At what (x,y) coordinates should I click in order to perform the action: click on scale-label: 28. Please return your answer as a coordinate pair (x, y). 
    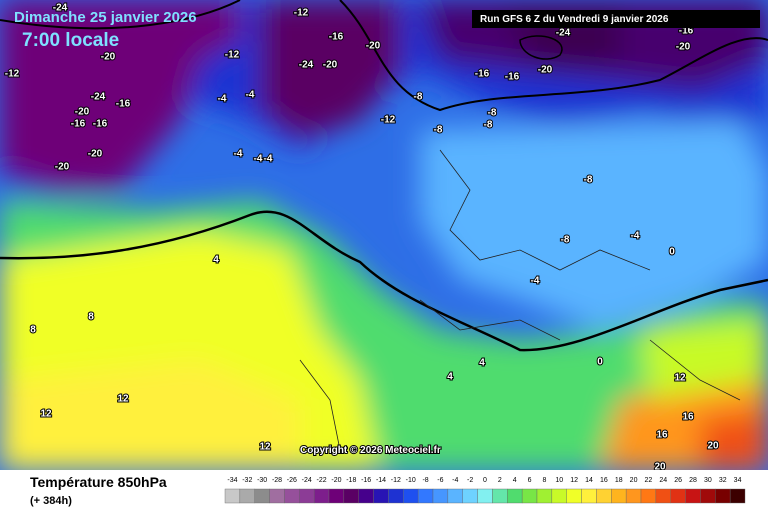
    Looking at the image, I should click on (693, 480).